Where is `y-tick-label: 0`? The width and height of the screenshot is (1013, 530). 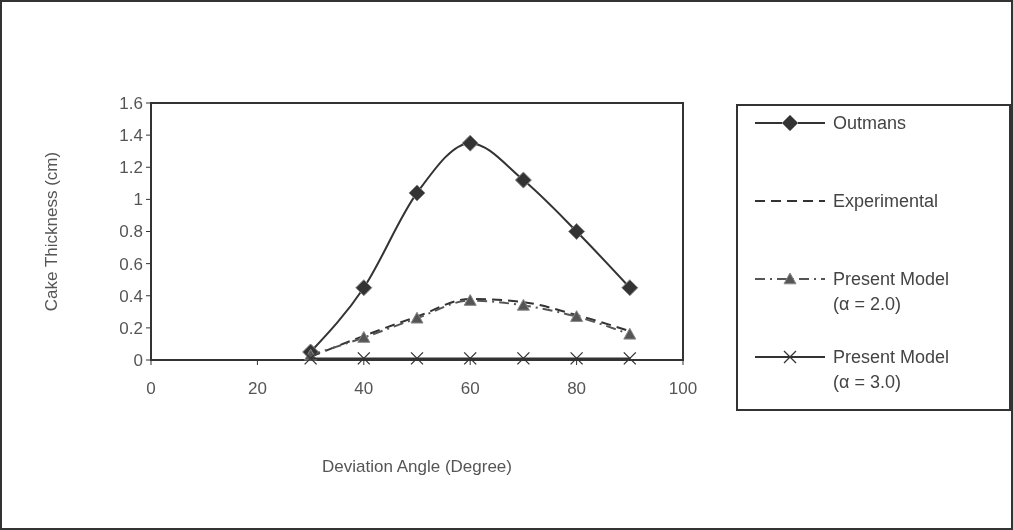 y-tick-label: 0 is located at coordinates (138, 360).